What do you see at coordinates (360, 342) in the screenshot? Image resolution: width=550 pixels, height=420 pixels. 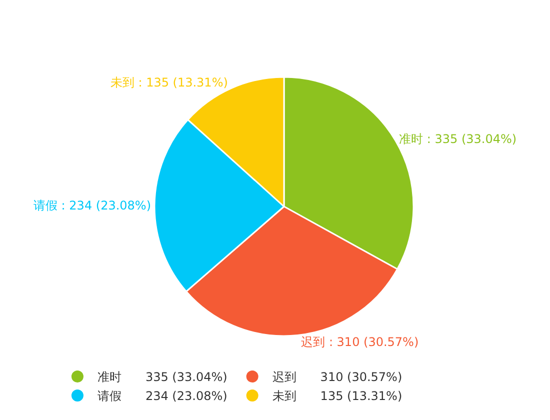 I see `slice-label: 迟到 : 310 (30.57%)` at bounding box center [360, 342].